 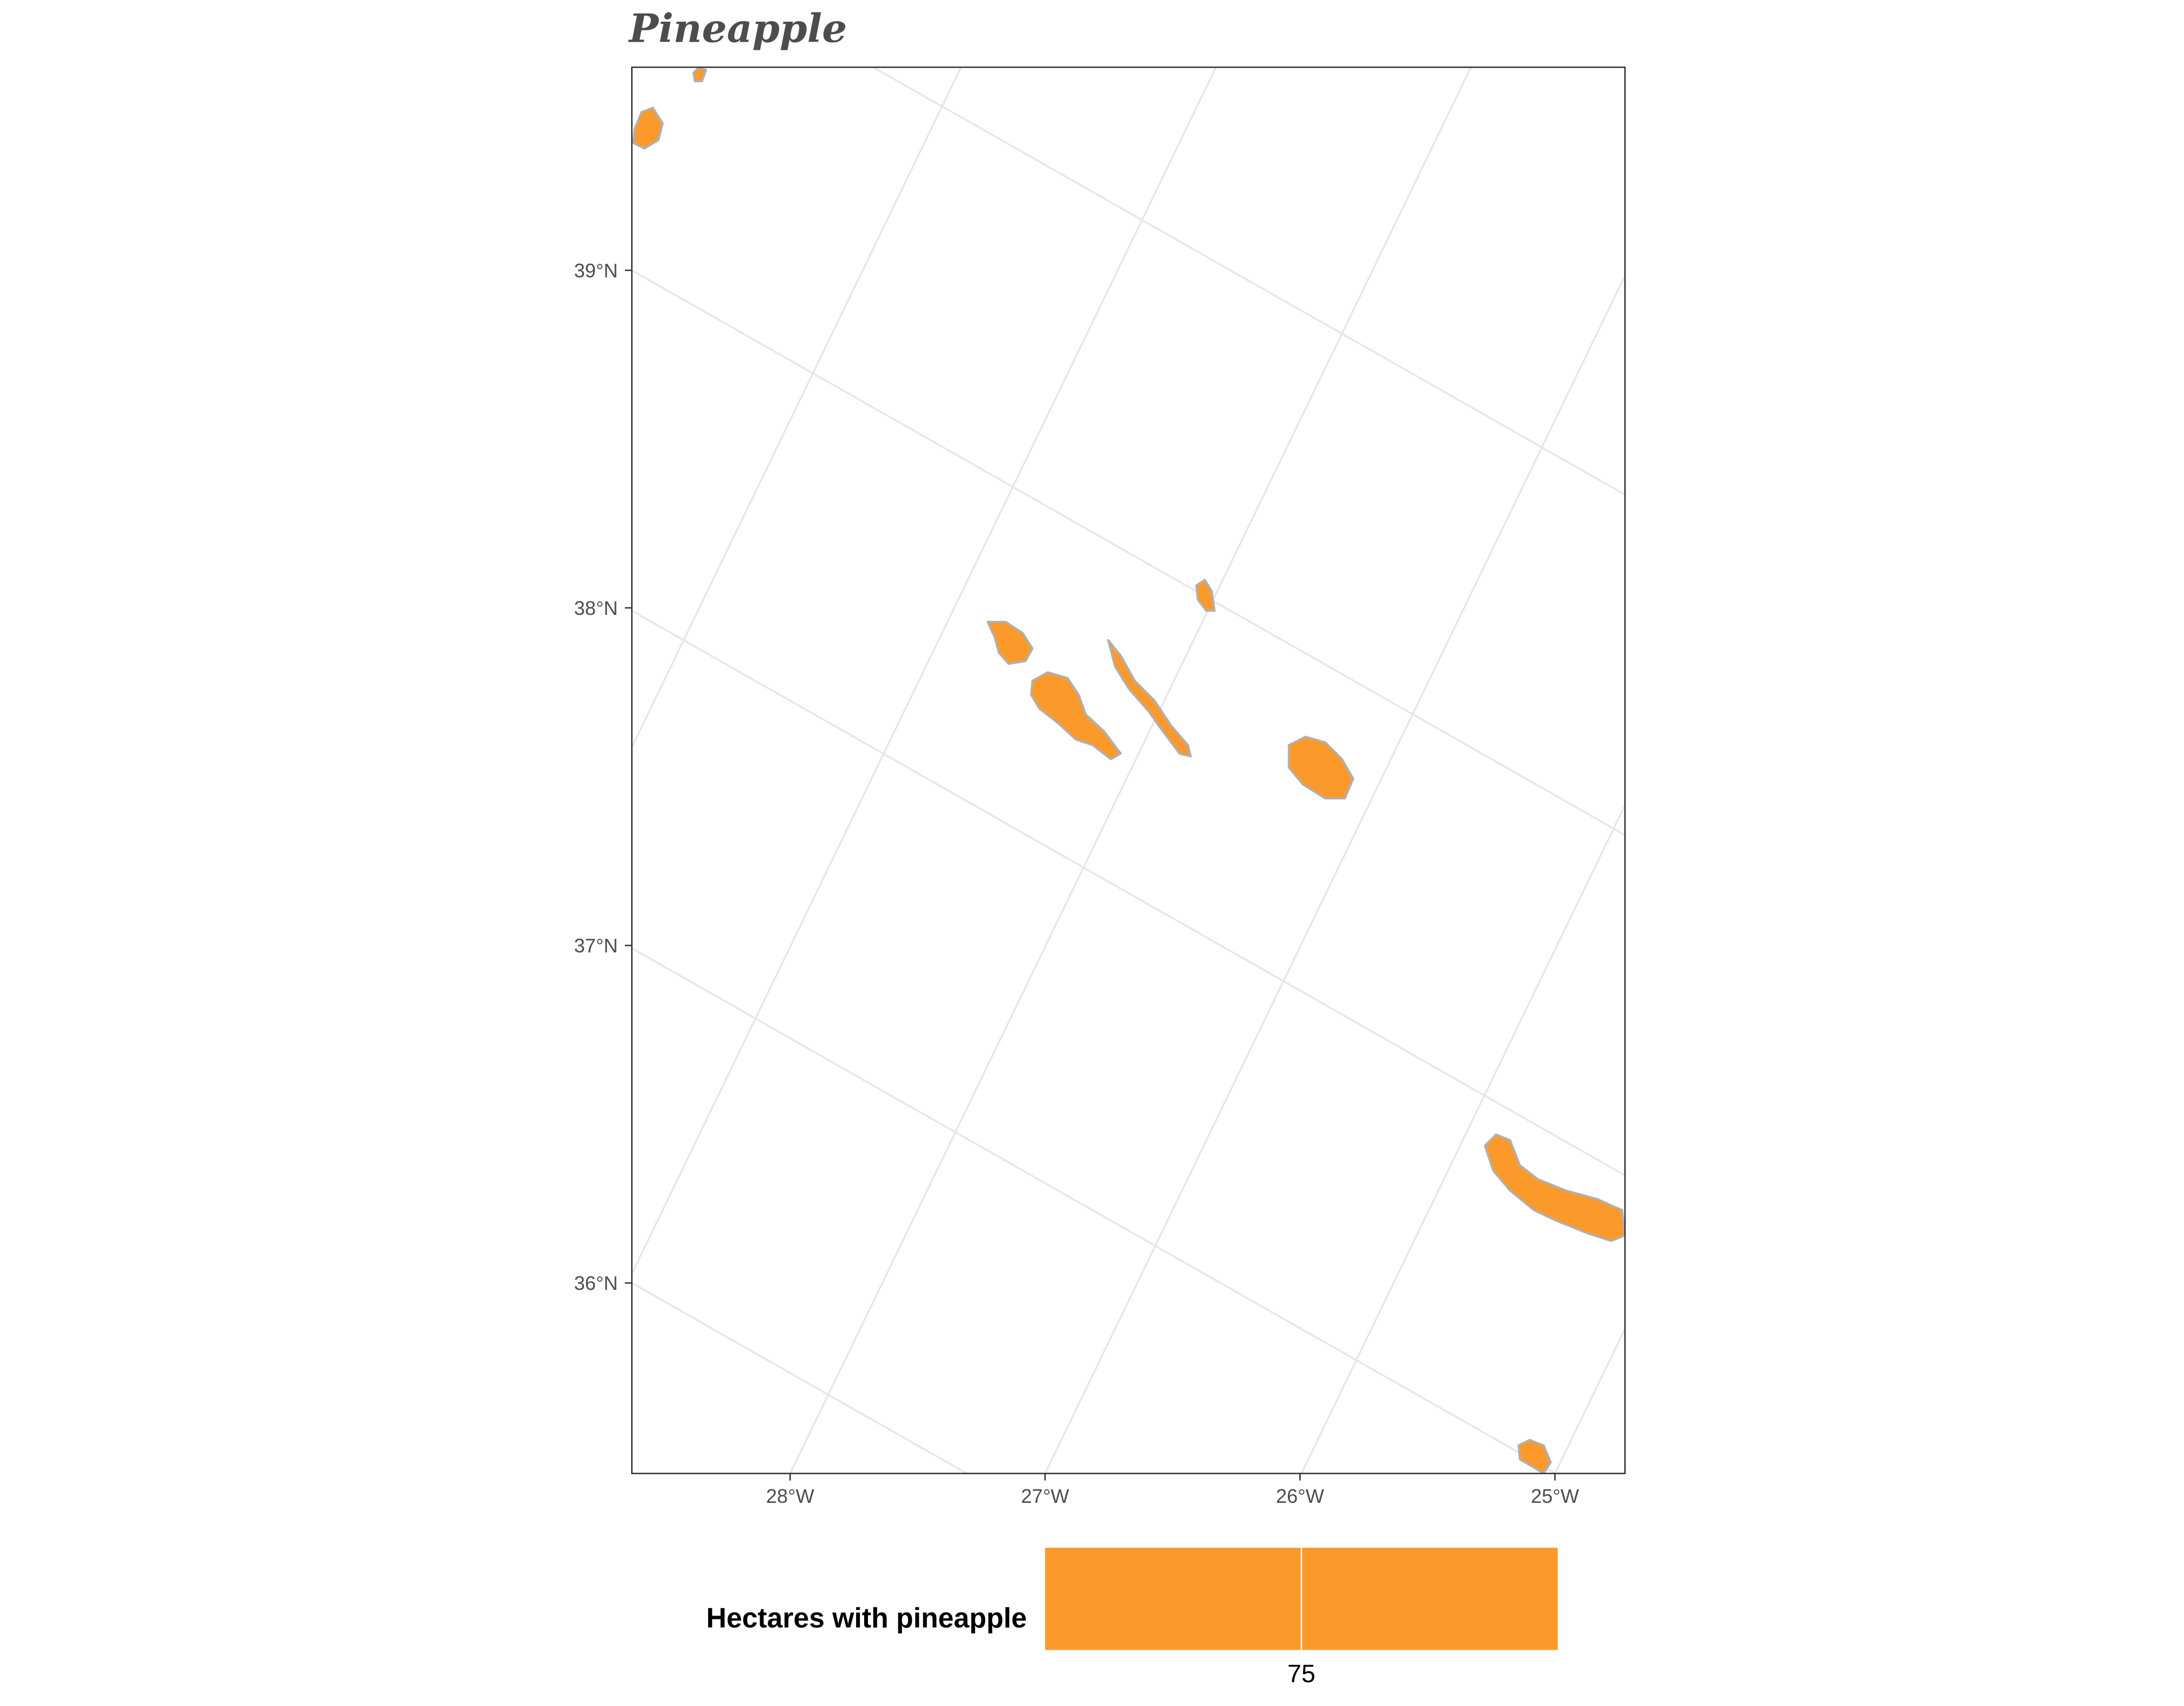 What do you see at coordinates (1045, 1496) in the screenshot?
I see `x-tick-label: 27°W` at bounding box center [1045, 1496].